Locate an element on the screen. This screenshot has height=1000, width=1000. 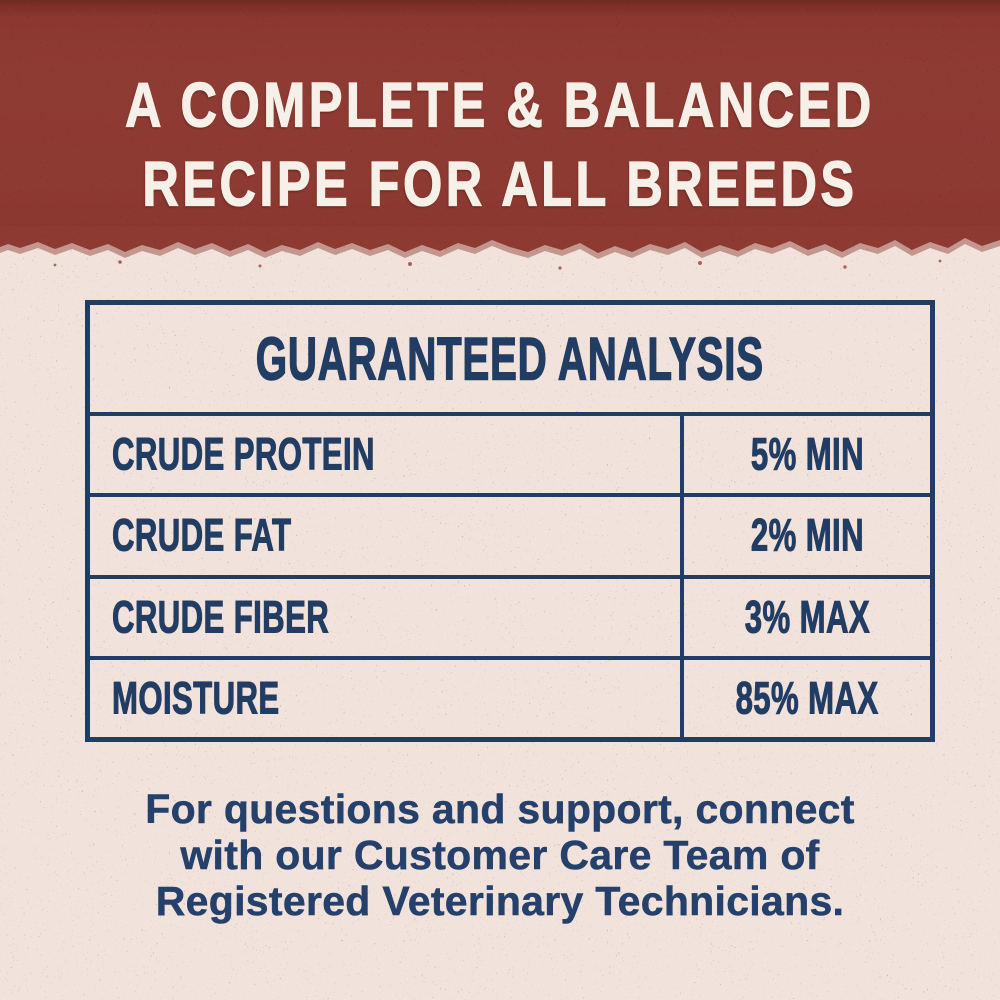
table-row: CRUDE FIBER 3% MAX is located at coordinates (510, 615).